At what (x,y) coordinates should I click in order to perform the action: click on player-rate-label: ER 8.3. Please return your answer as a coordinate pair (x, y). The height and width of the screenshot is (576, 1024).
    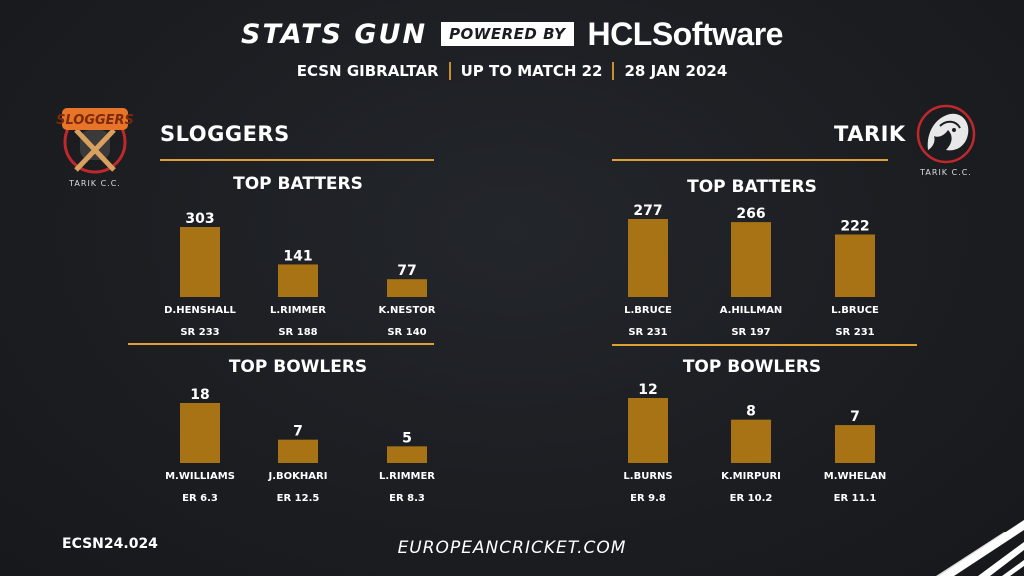
    Looking at the image, I should click on (407, 498).